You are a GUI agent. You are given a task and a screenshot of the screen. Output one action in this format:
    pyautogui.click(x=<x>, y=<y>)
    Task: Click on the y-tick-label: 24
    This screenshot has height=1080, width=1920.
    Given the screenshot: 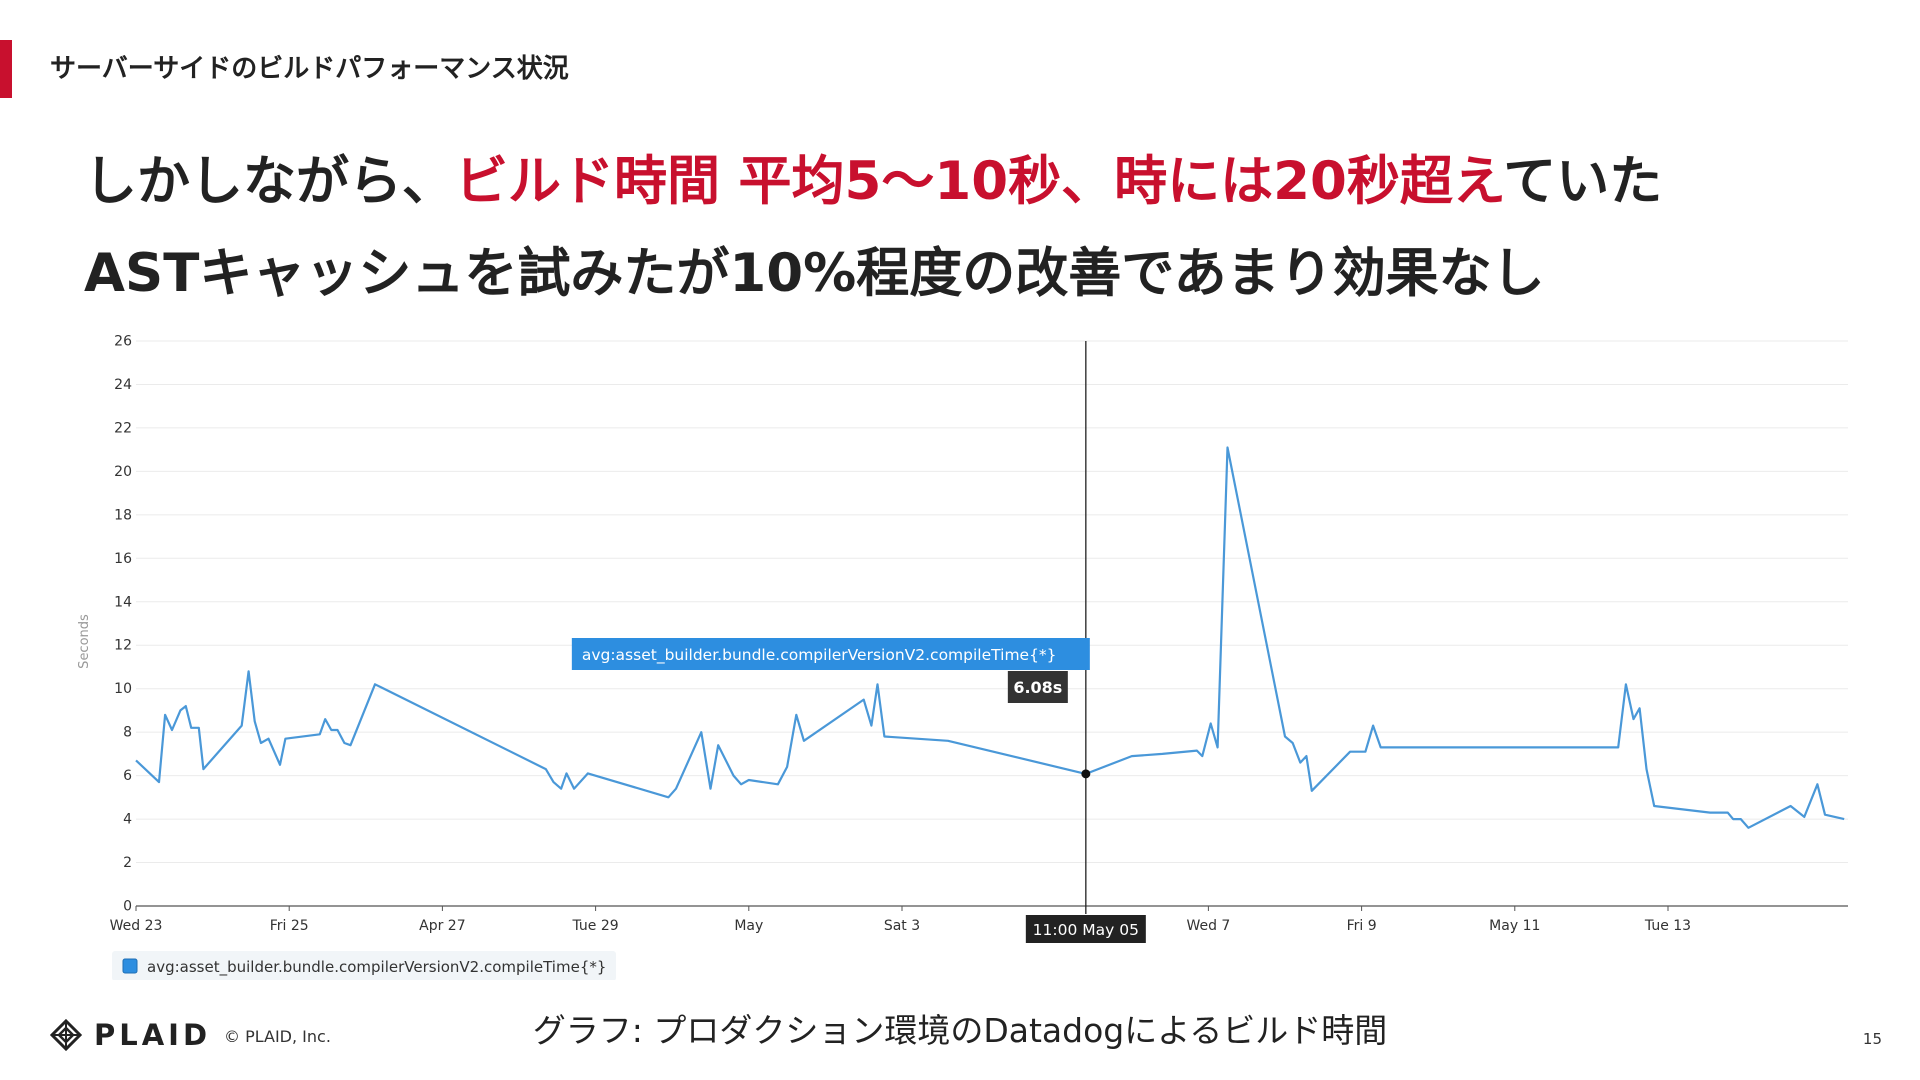 What is the action you would take?
    pyautogui.click(x=123, y=385)
    